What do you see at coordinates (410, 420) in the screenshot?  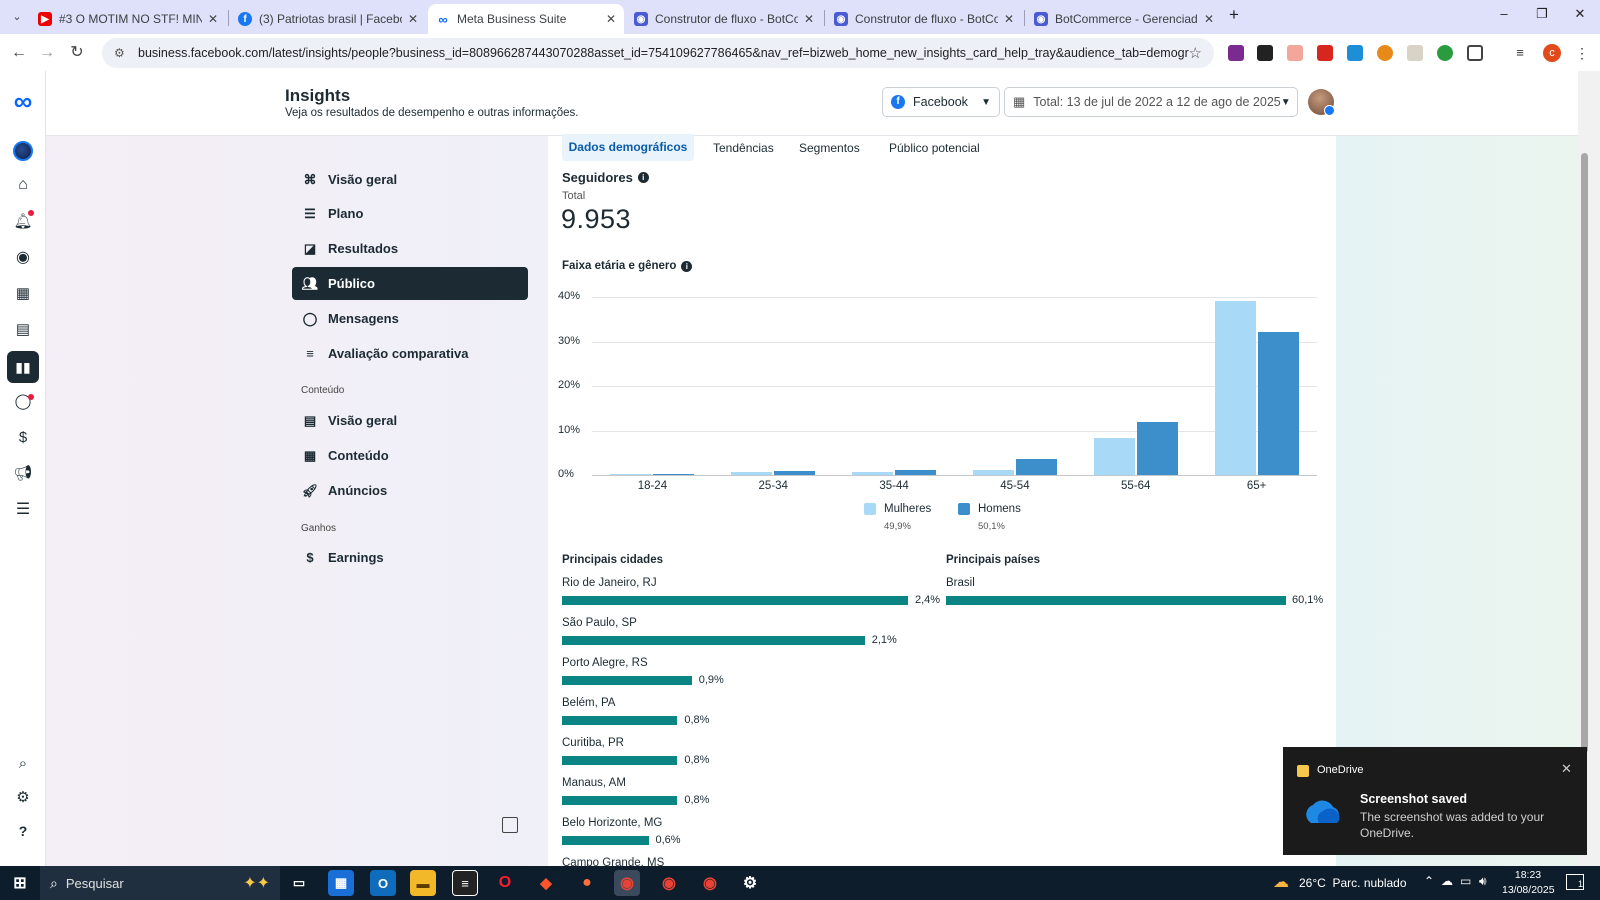 I see `nav-item-content-overview: ▤ Visão geral` at bounding box center [410, 420].